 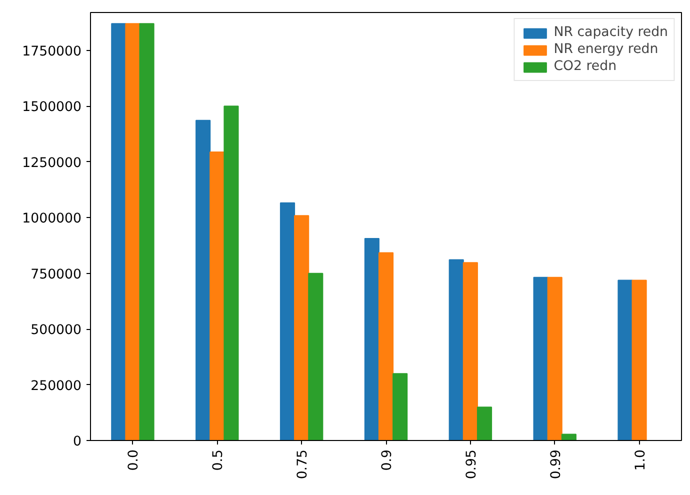 I want to click on y-tick-label: 1750000, so click(x=52, y=52).